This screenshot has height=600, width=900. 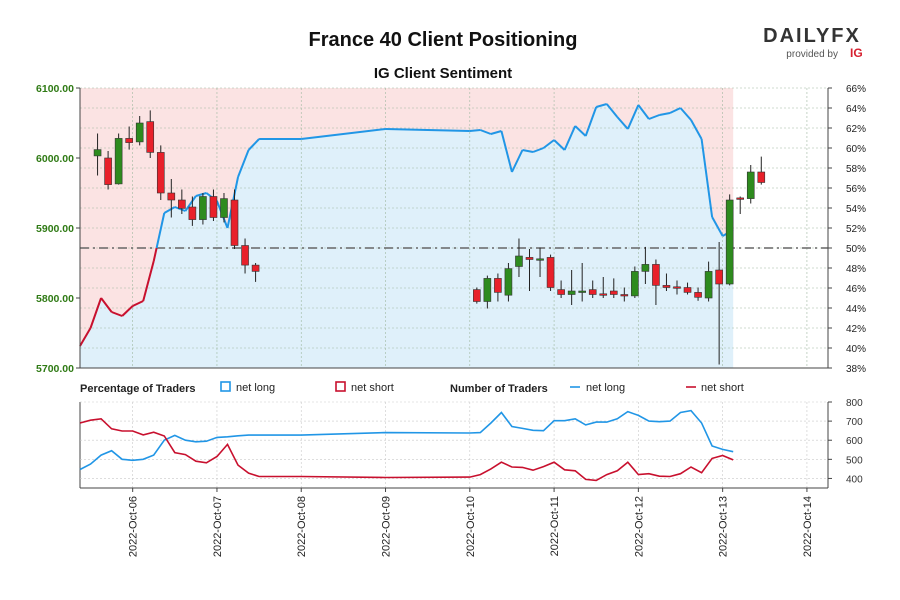 What do you see at coordinates (134, 526) in the screenshot?
I see `date-tick-label: 2022-Oct-06` at bounding box center [134, 526].